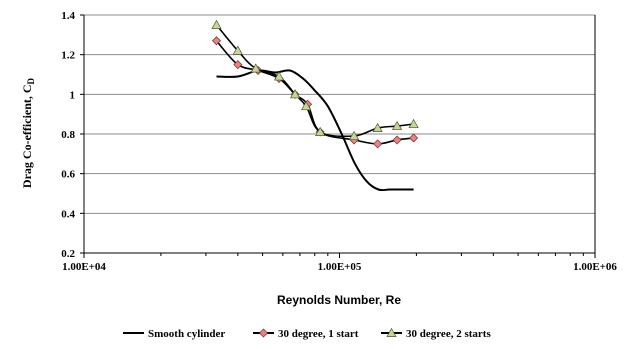 The height and width of the screenshot is (349, 633). I want to click on legend-label: Smooth cylinder, so click(186, 334).